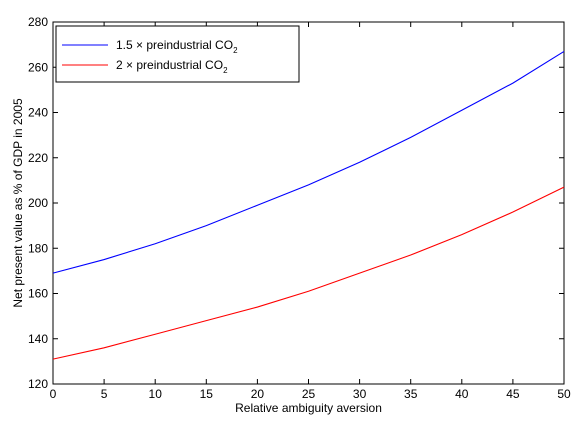 Image resolution: width=580 pixels, height=423 pixels. I want to click on x-tick-label: 15, so click(207, 394).